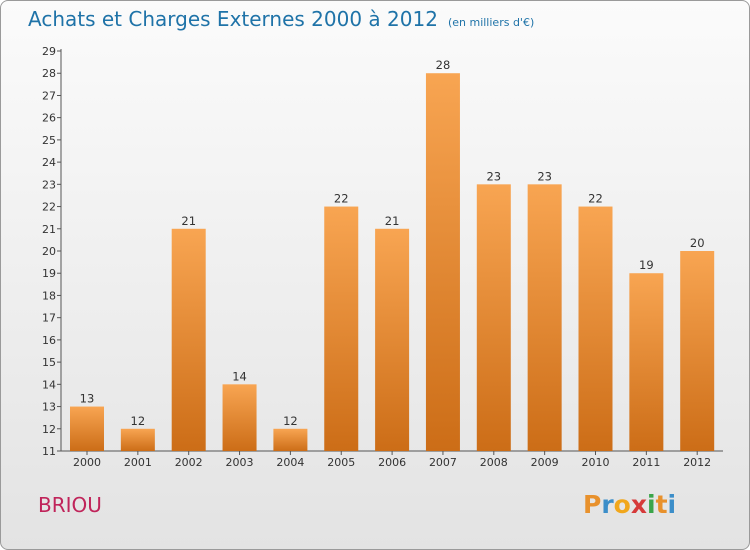 This screenshot has height=550, width=750. What do you see at coordinates (49, 95) in the screenshot?
I see `y-tick-label: 27` at bounding box center [49, 95].